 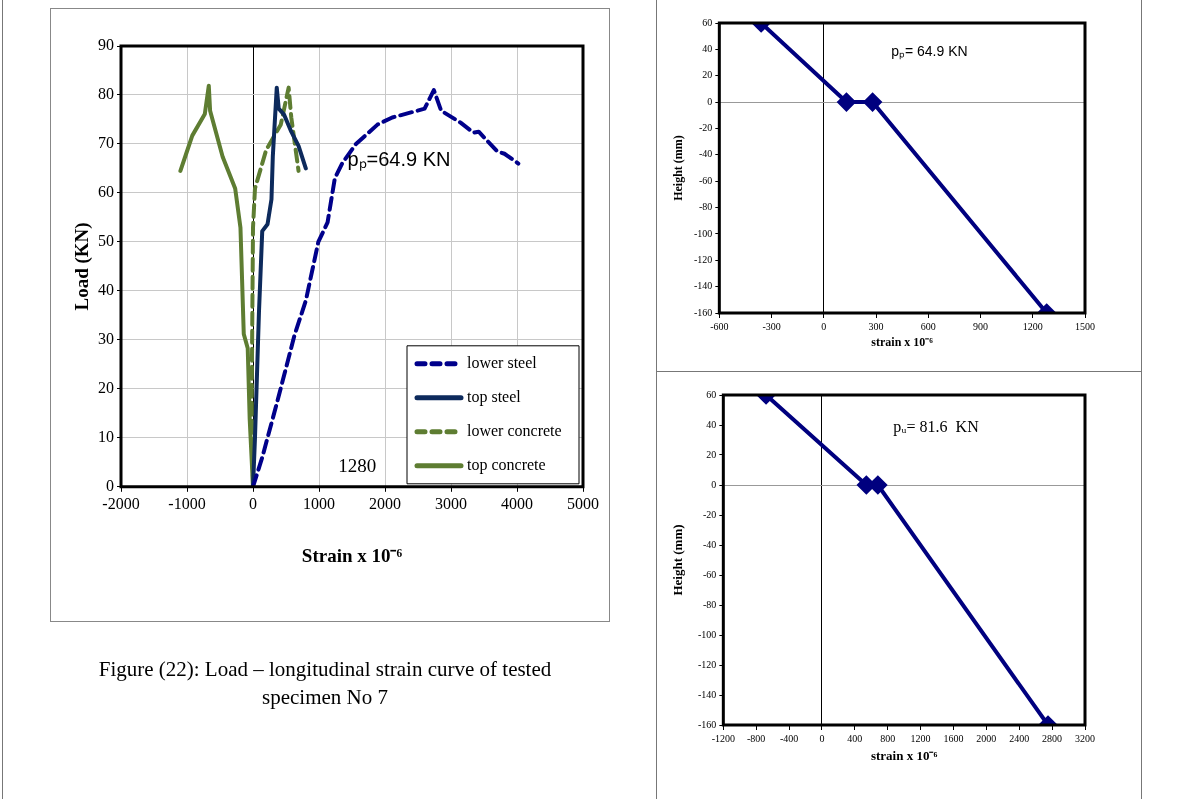 I want to click on annotation: pₚ= 64.9 KN, so click(x=929, y=51).